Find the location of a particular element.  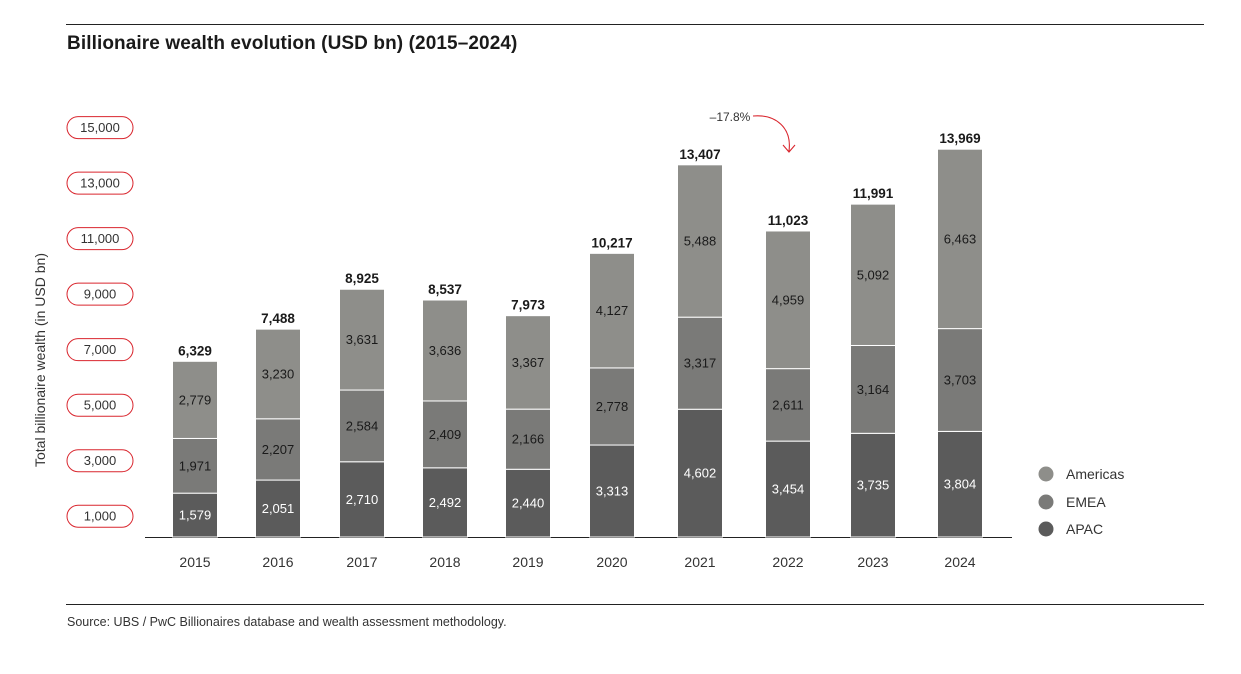

y-tick-label: 5,000 is located at coordinates (100, 405).